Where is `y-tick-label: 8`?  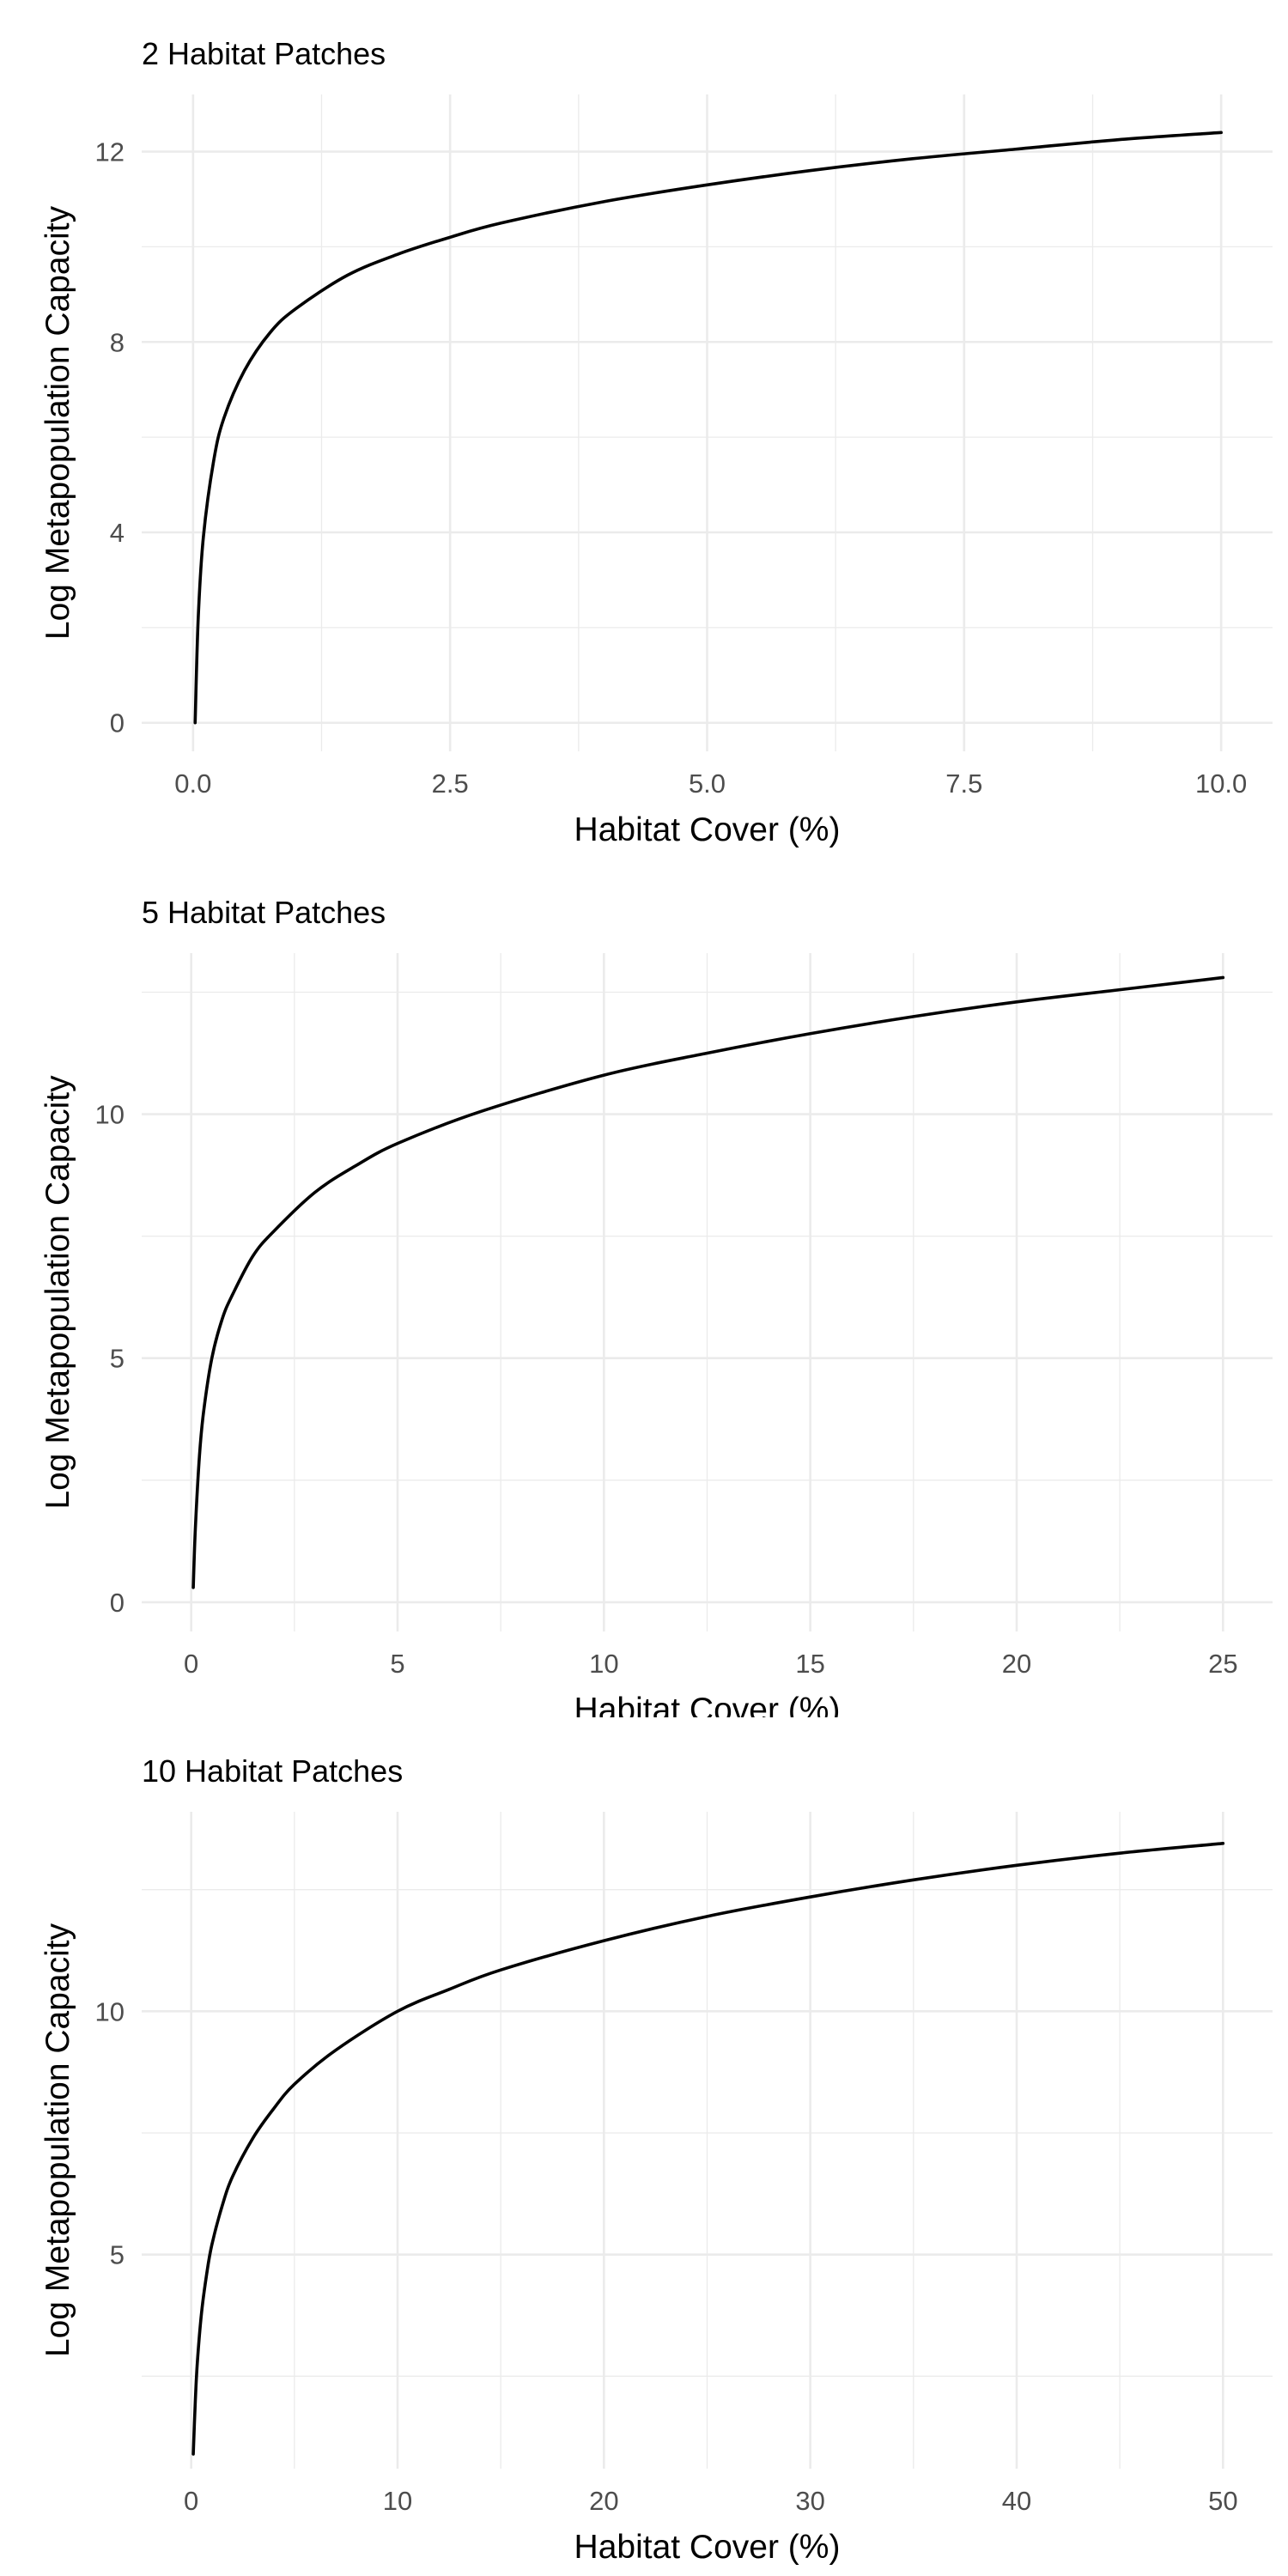 y-tick-label: 8 is located at coordinates (117, 342).